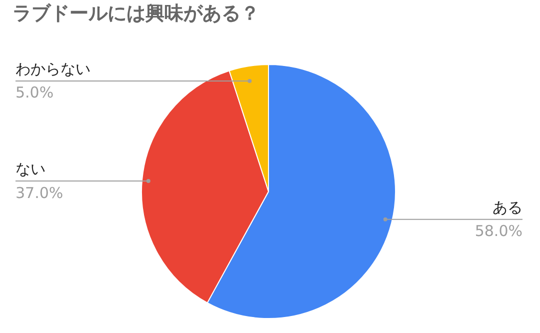 The height and width of the screenshot is (333, 540). I want to click on chart-title: ラブドールには興味がある？, so click(136, 13).